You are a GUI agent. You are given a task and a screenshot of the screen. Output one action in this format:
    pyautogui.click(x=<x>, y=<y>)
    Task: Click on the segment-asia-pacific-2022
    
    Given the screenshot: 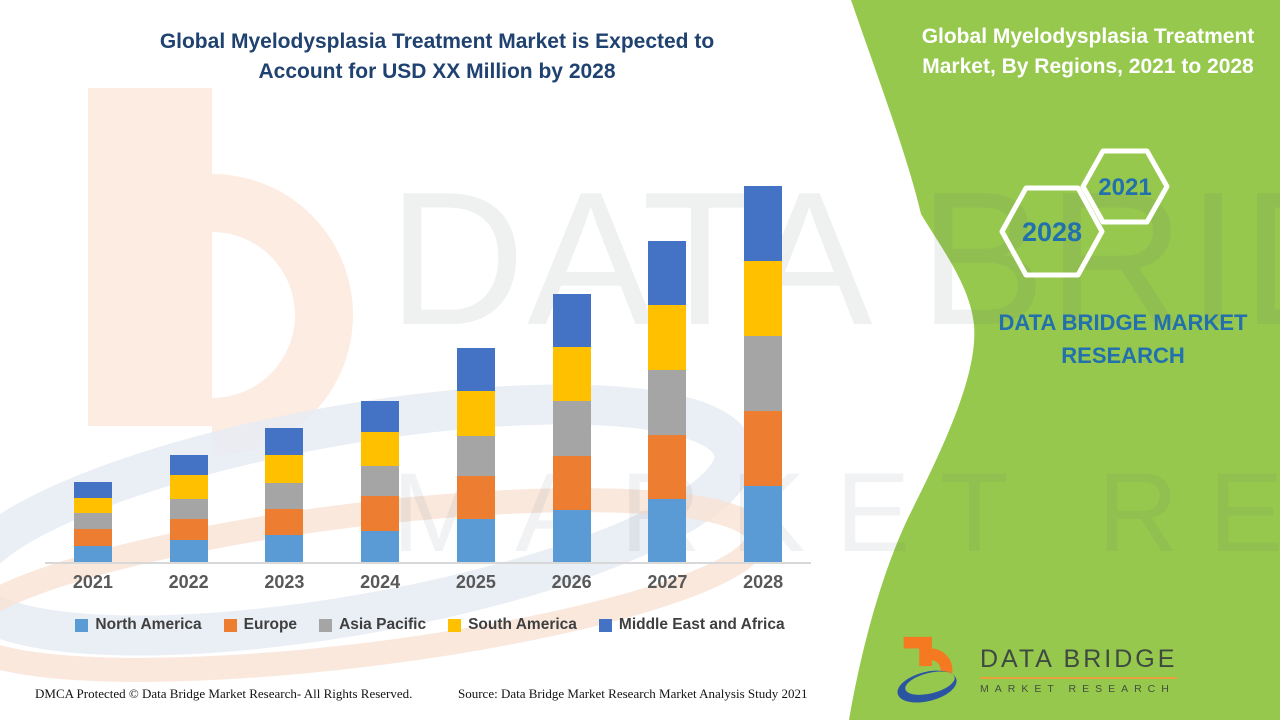 What is the action you would take?
    pyautogui.click(x=188, y=509)
    